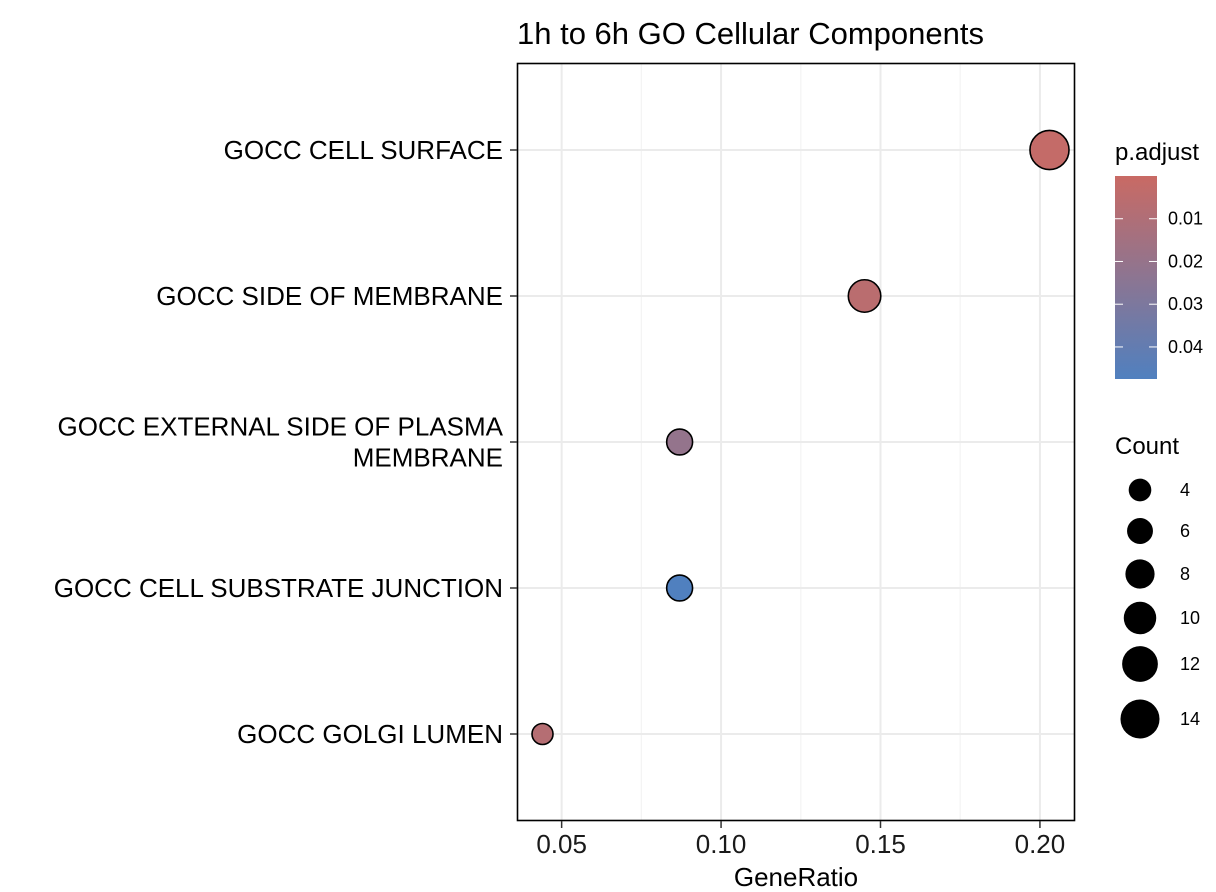 This screenshot has height=892, width=1216. Describe the element at coordinates (800, 840) in the screenshot. I see `x-axis: 0.05 0.10 0.15 0.20` at that location.